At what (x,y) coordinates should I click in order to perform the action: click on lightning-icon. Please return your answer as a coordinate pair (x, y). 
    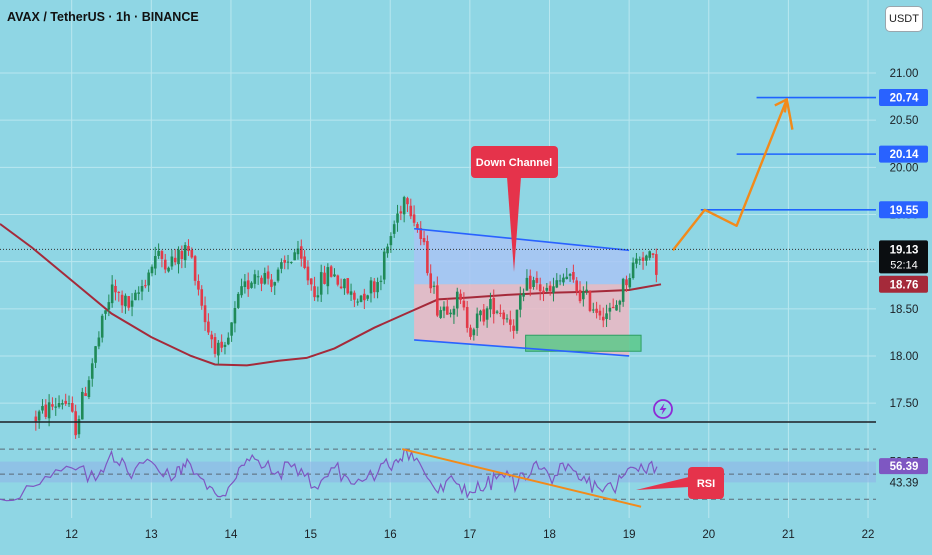
    Looking at the image, I should click on (663, 409).